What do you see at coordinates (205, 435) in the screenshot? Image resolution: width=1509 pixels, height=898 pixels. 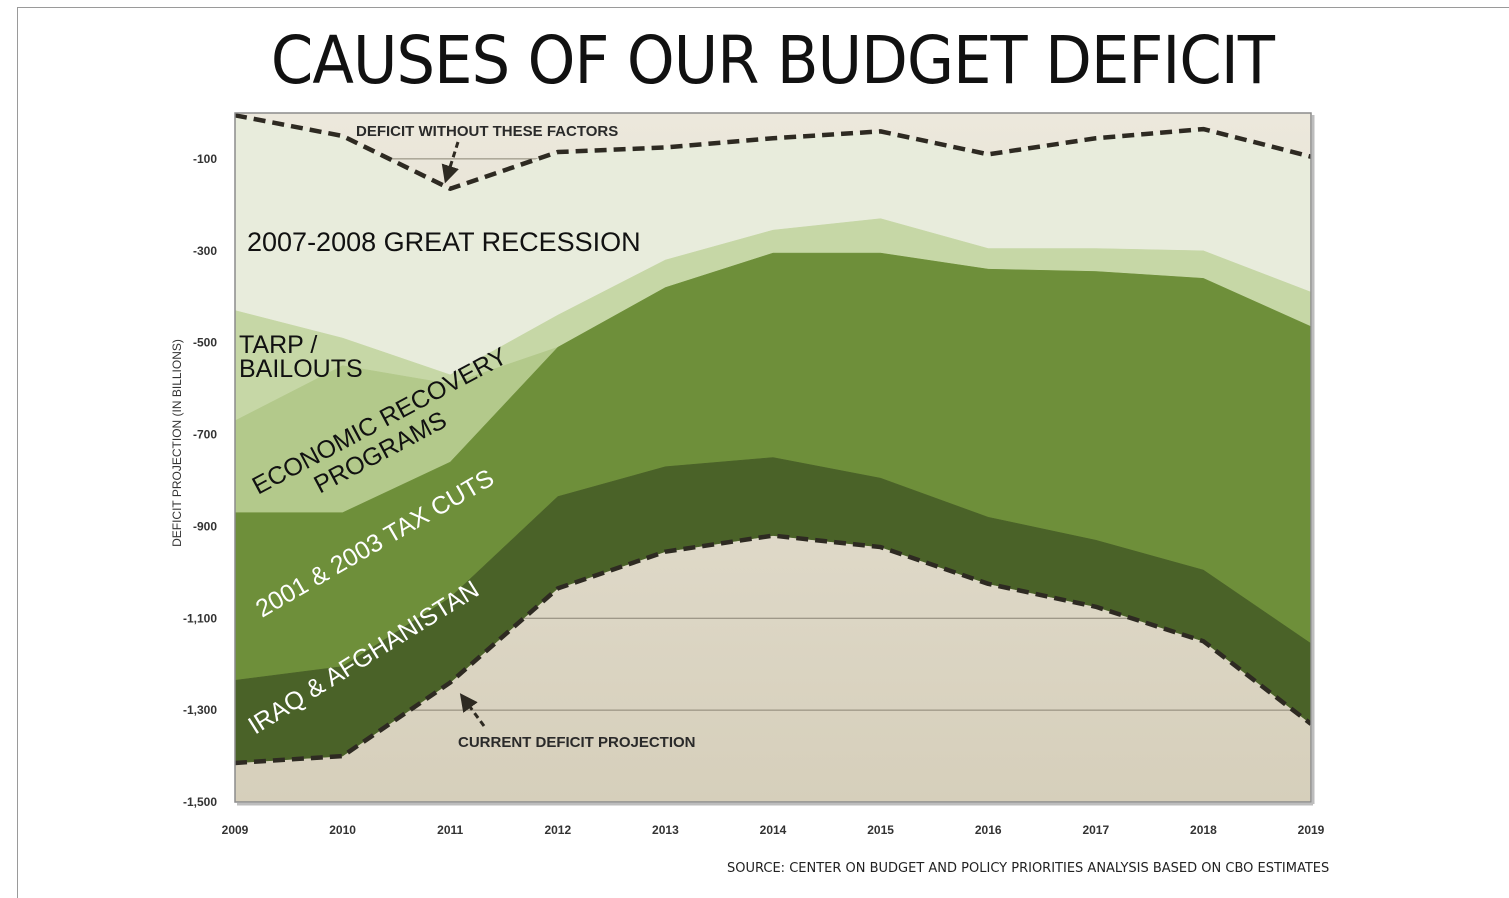 I see `y-tick-label: -700` at bounding box center [205, 435].